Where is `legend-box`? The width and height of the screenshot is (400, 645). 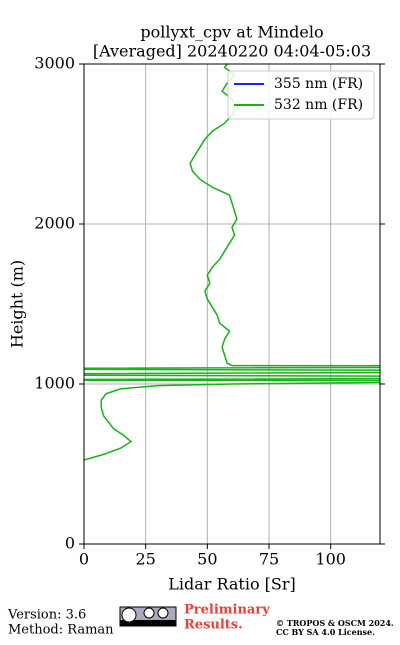 legend-box is located at coordinates (301, 95).